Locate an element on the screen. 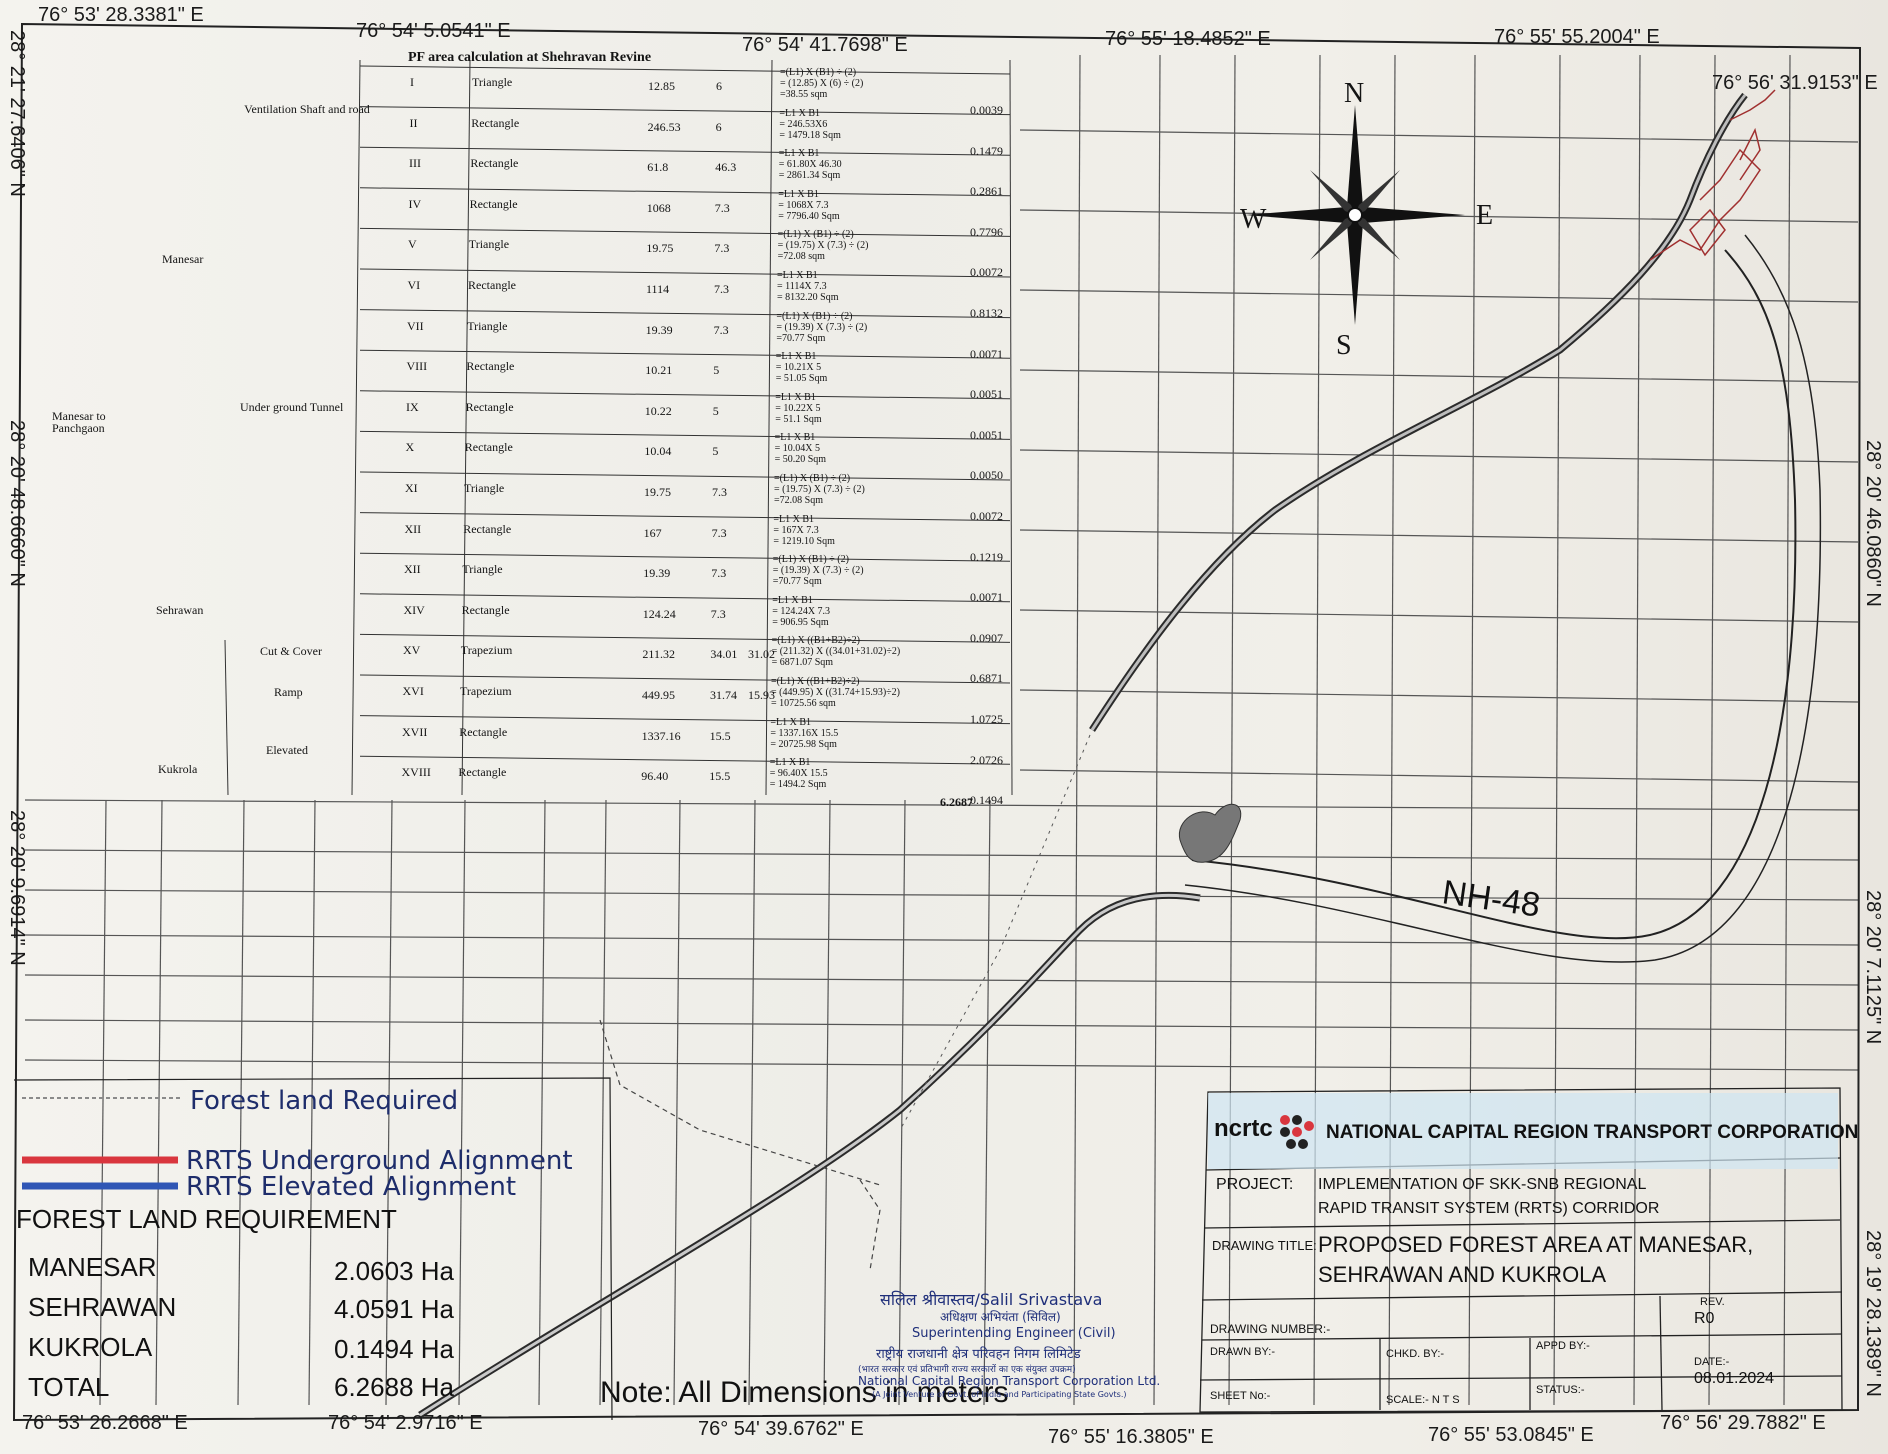  pf-row-no: II is located at coordinates (413, 122).